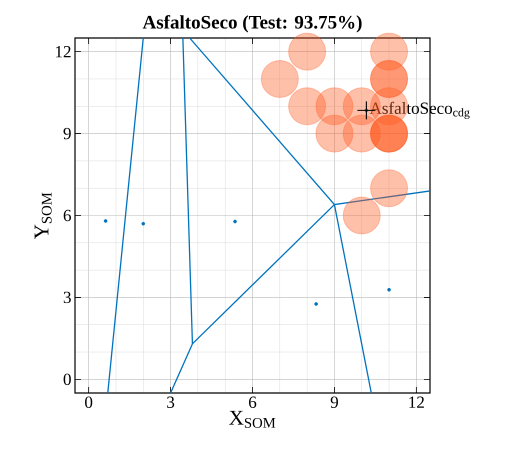  I want to click on y-tick-label: 3, so click(67, 298).